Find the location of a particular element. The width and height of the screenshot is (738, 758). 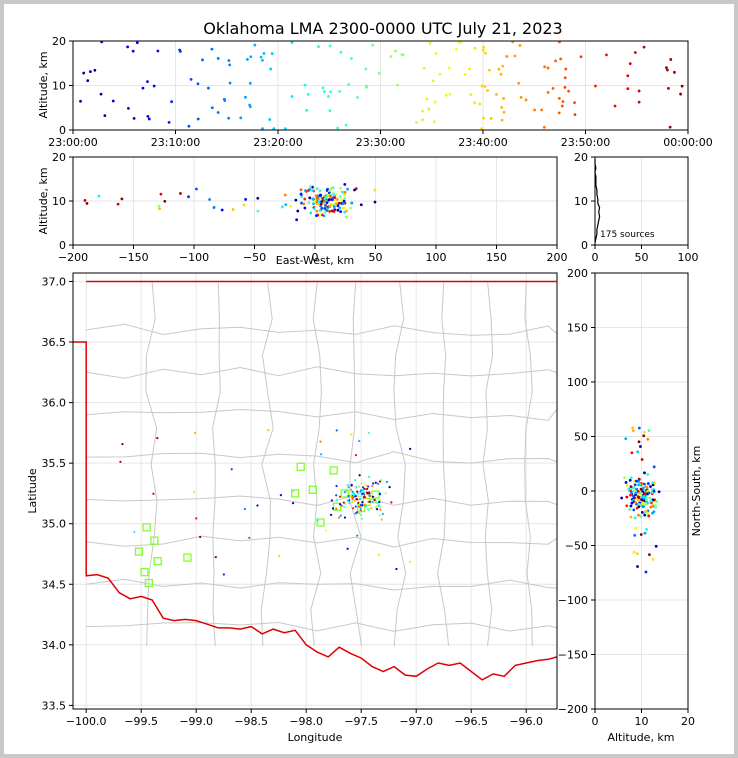

latitude-tick-label: 37.0 is located at coordinates (54, 281).